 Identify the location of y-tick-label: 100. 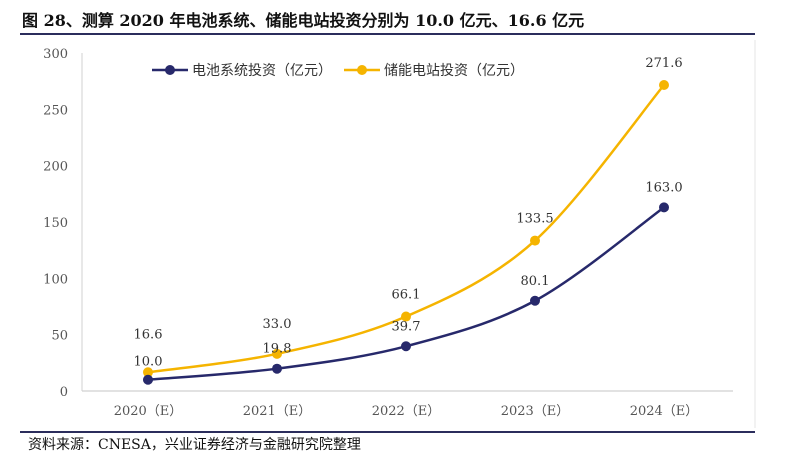
(55, 279).